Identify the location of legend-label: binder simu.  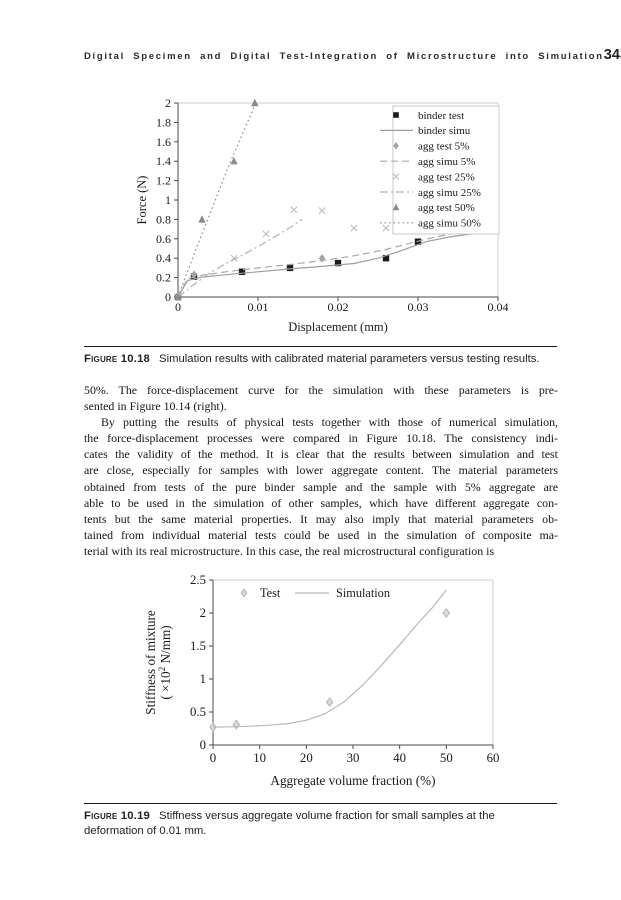
(444, 131).